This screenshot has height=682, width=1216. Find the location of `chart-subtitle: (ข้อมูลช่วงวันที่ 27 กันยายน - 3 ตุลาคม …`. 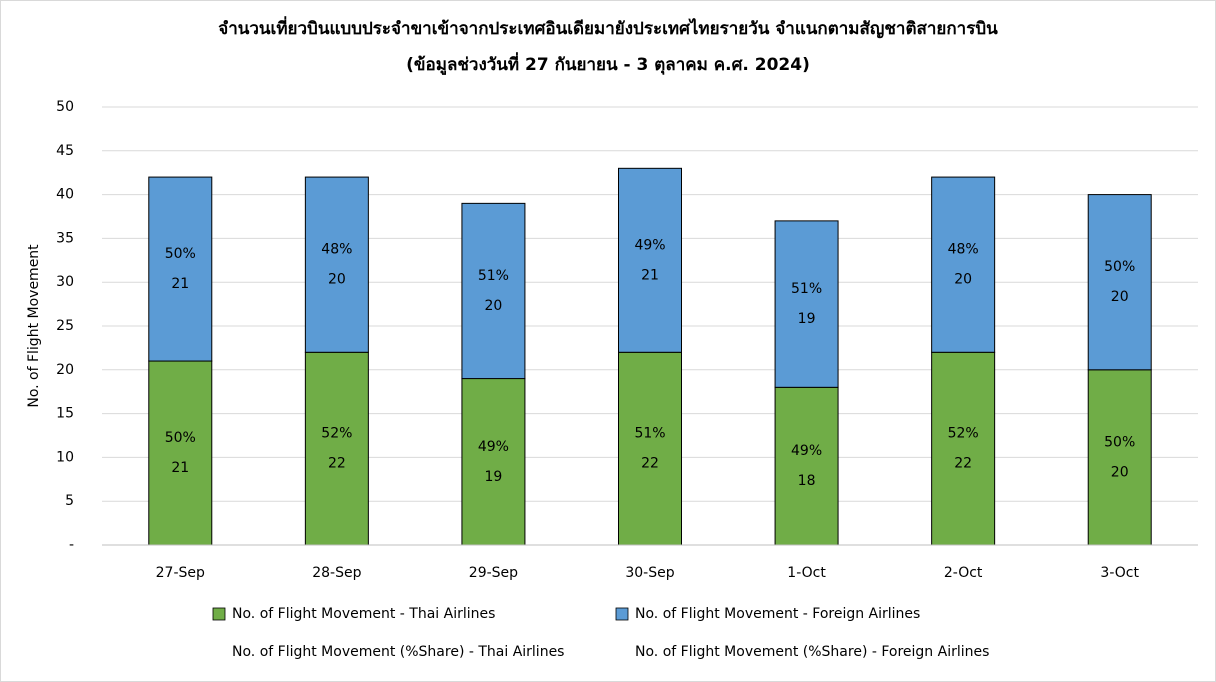

chart-subtitle: (ข้อมูลช่วงวันที่ 27 กันยายน - 3 ตุลาคม … is located at coordinates (608, 64).